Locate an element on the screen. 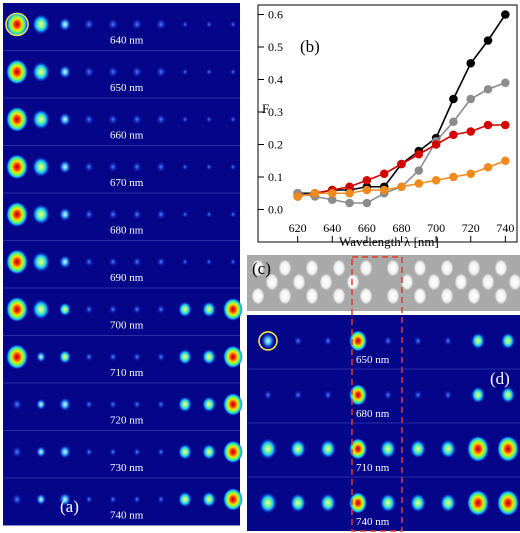 The width and height of the screenshot is (520, 533). field-map-row: 680 nm is located at coordinates (383, 394).